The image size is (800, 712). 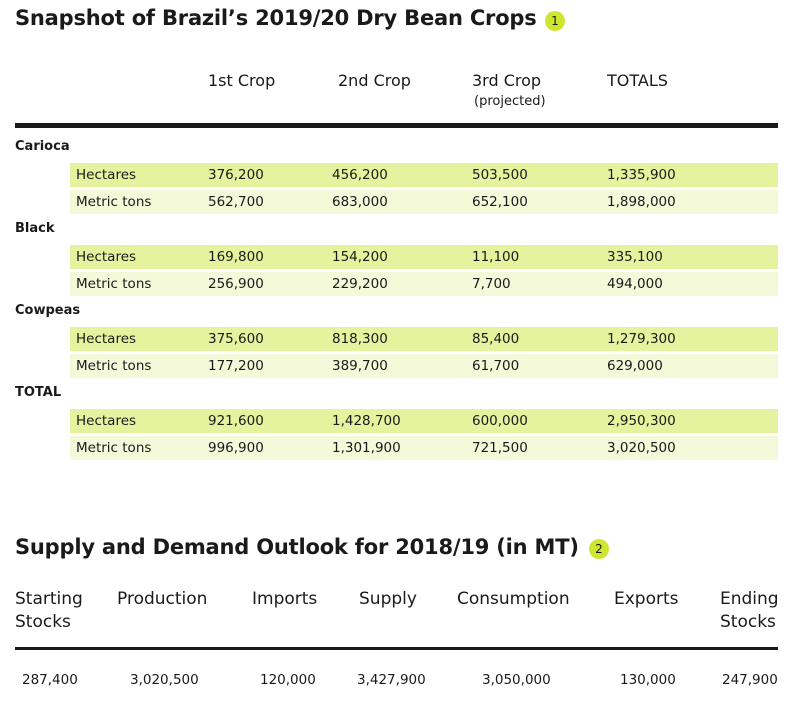 I want to click on cell: 7,700, so click(x=491, y=284).